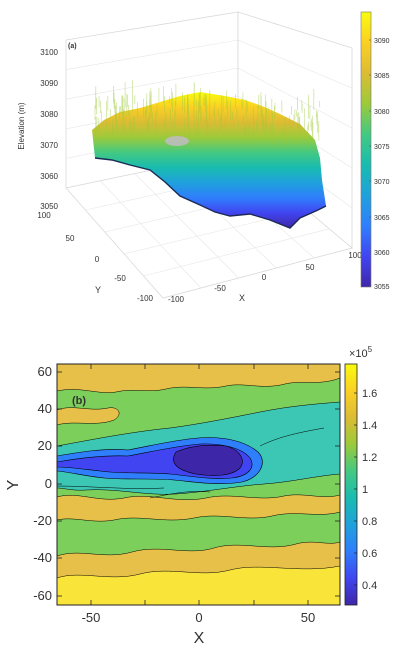  Describe the element at coordinates (369, 458) in the screenshot. I see `colorbar-b-tick-1.2: 1.2` at that location.